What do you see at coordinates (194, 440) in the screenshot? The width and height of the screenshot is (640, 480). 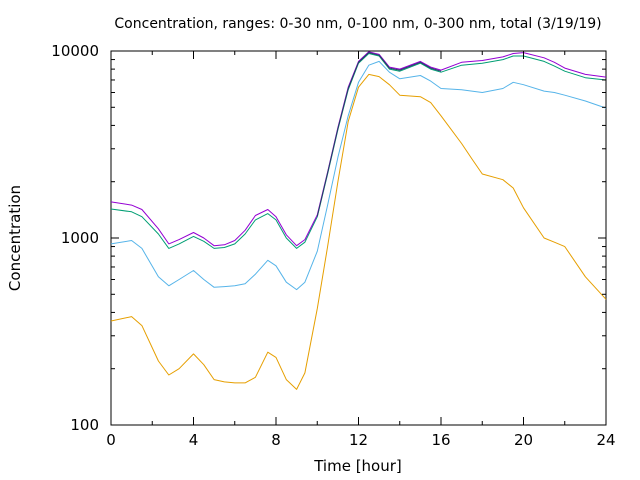 I see `x-tick-label: 4` at bounding box center [194, 440].